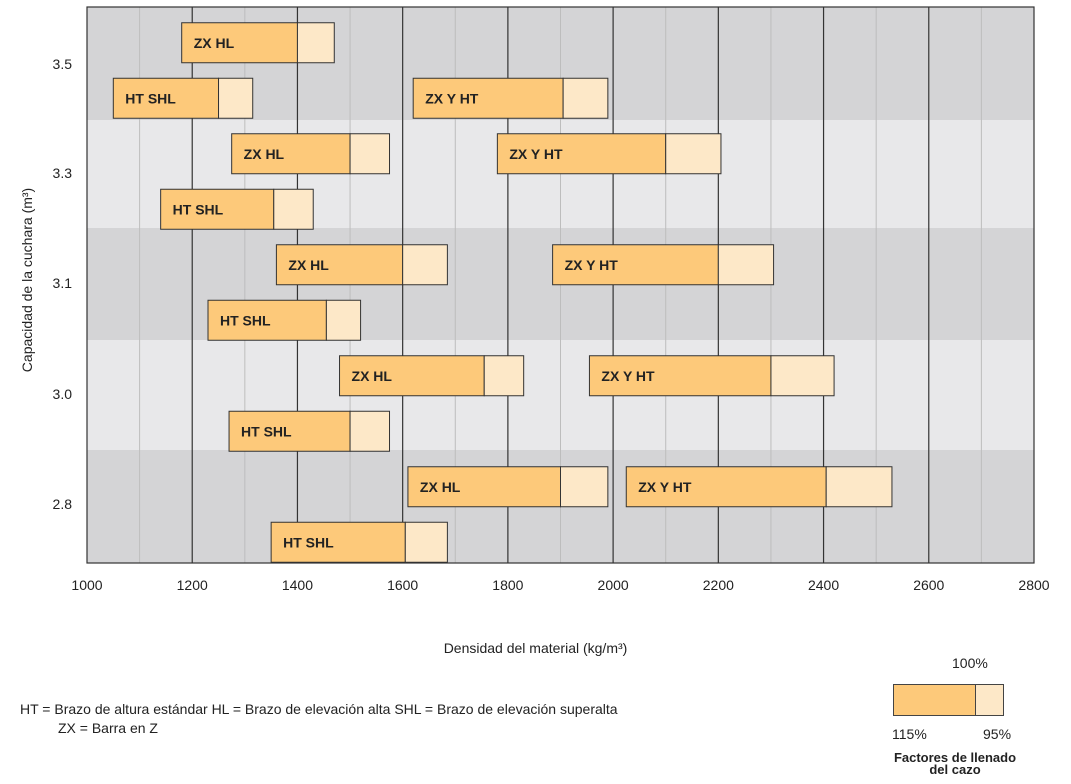 This screenshot has width=1071, height=784. What do you see at coordinates (928, 585) in the screenshot?
I see `x-tick-label: 2600` at bounding box center [928, 585].